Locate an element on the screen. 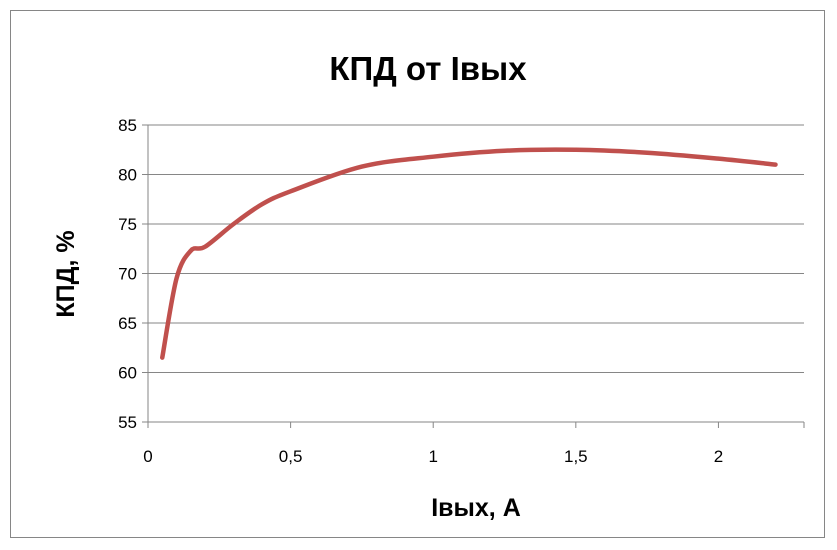  y-tick-label: 80 is located at coordinates (127, 175).